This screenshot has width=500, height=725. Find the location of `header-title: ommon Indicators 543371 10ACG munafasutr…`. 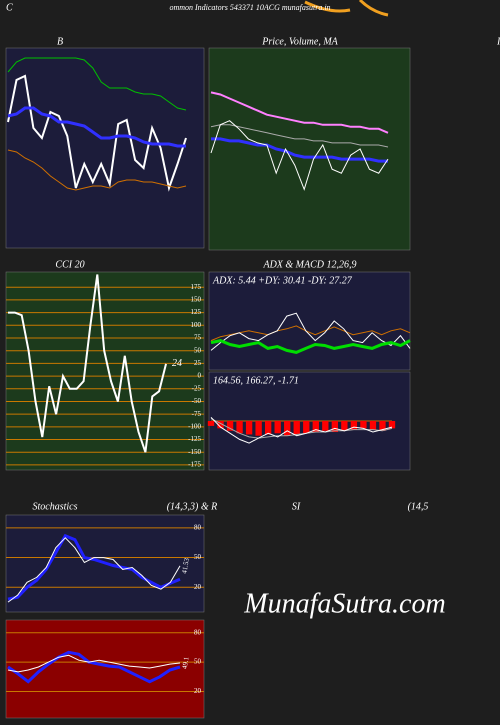

header-title: ommon Indicators 543371 10ACG munafasutr… is located at coordinates (249, 7).